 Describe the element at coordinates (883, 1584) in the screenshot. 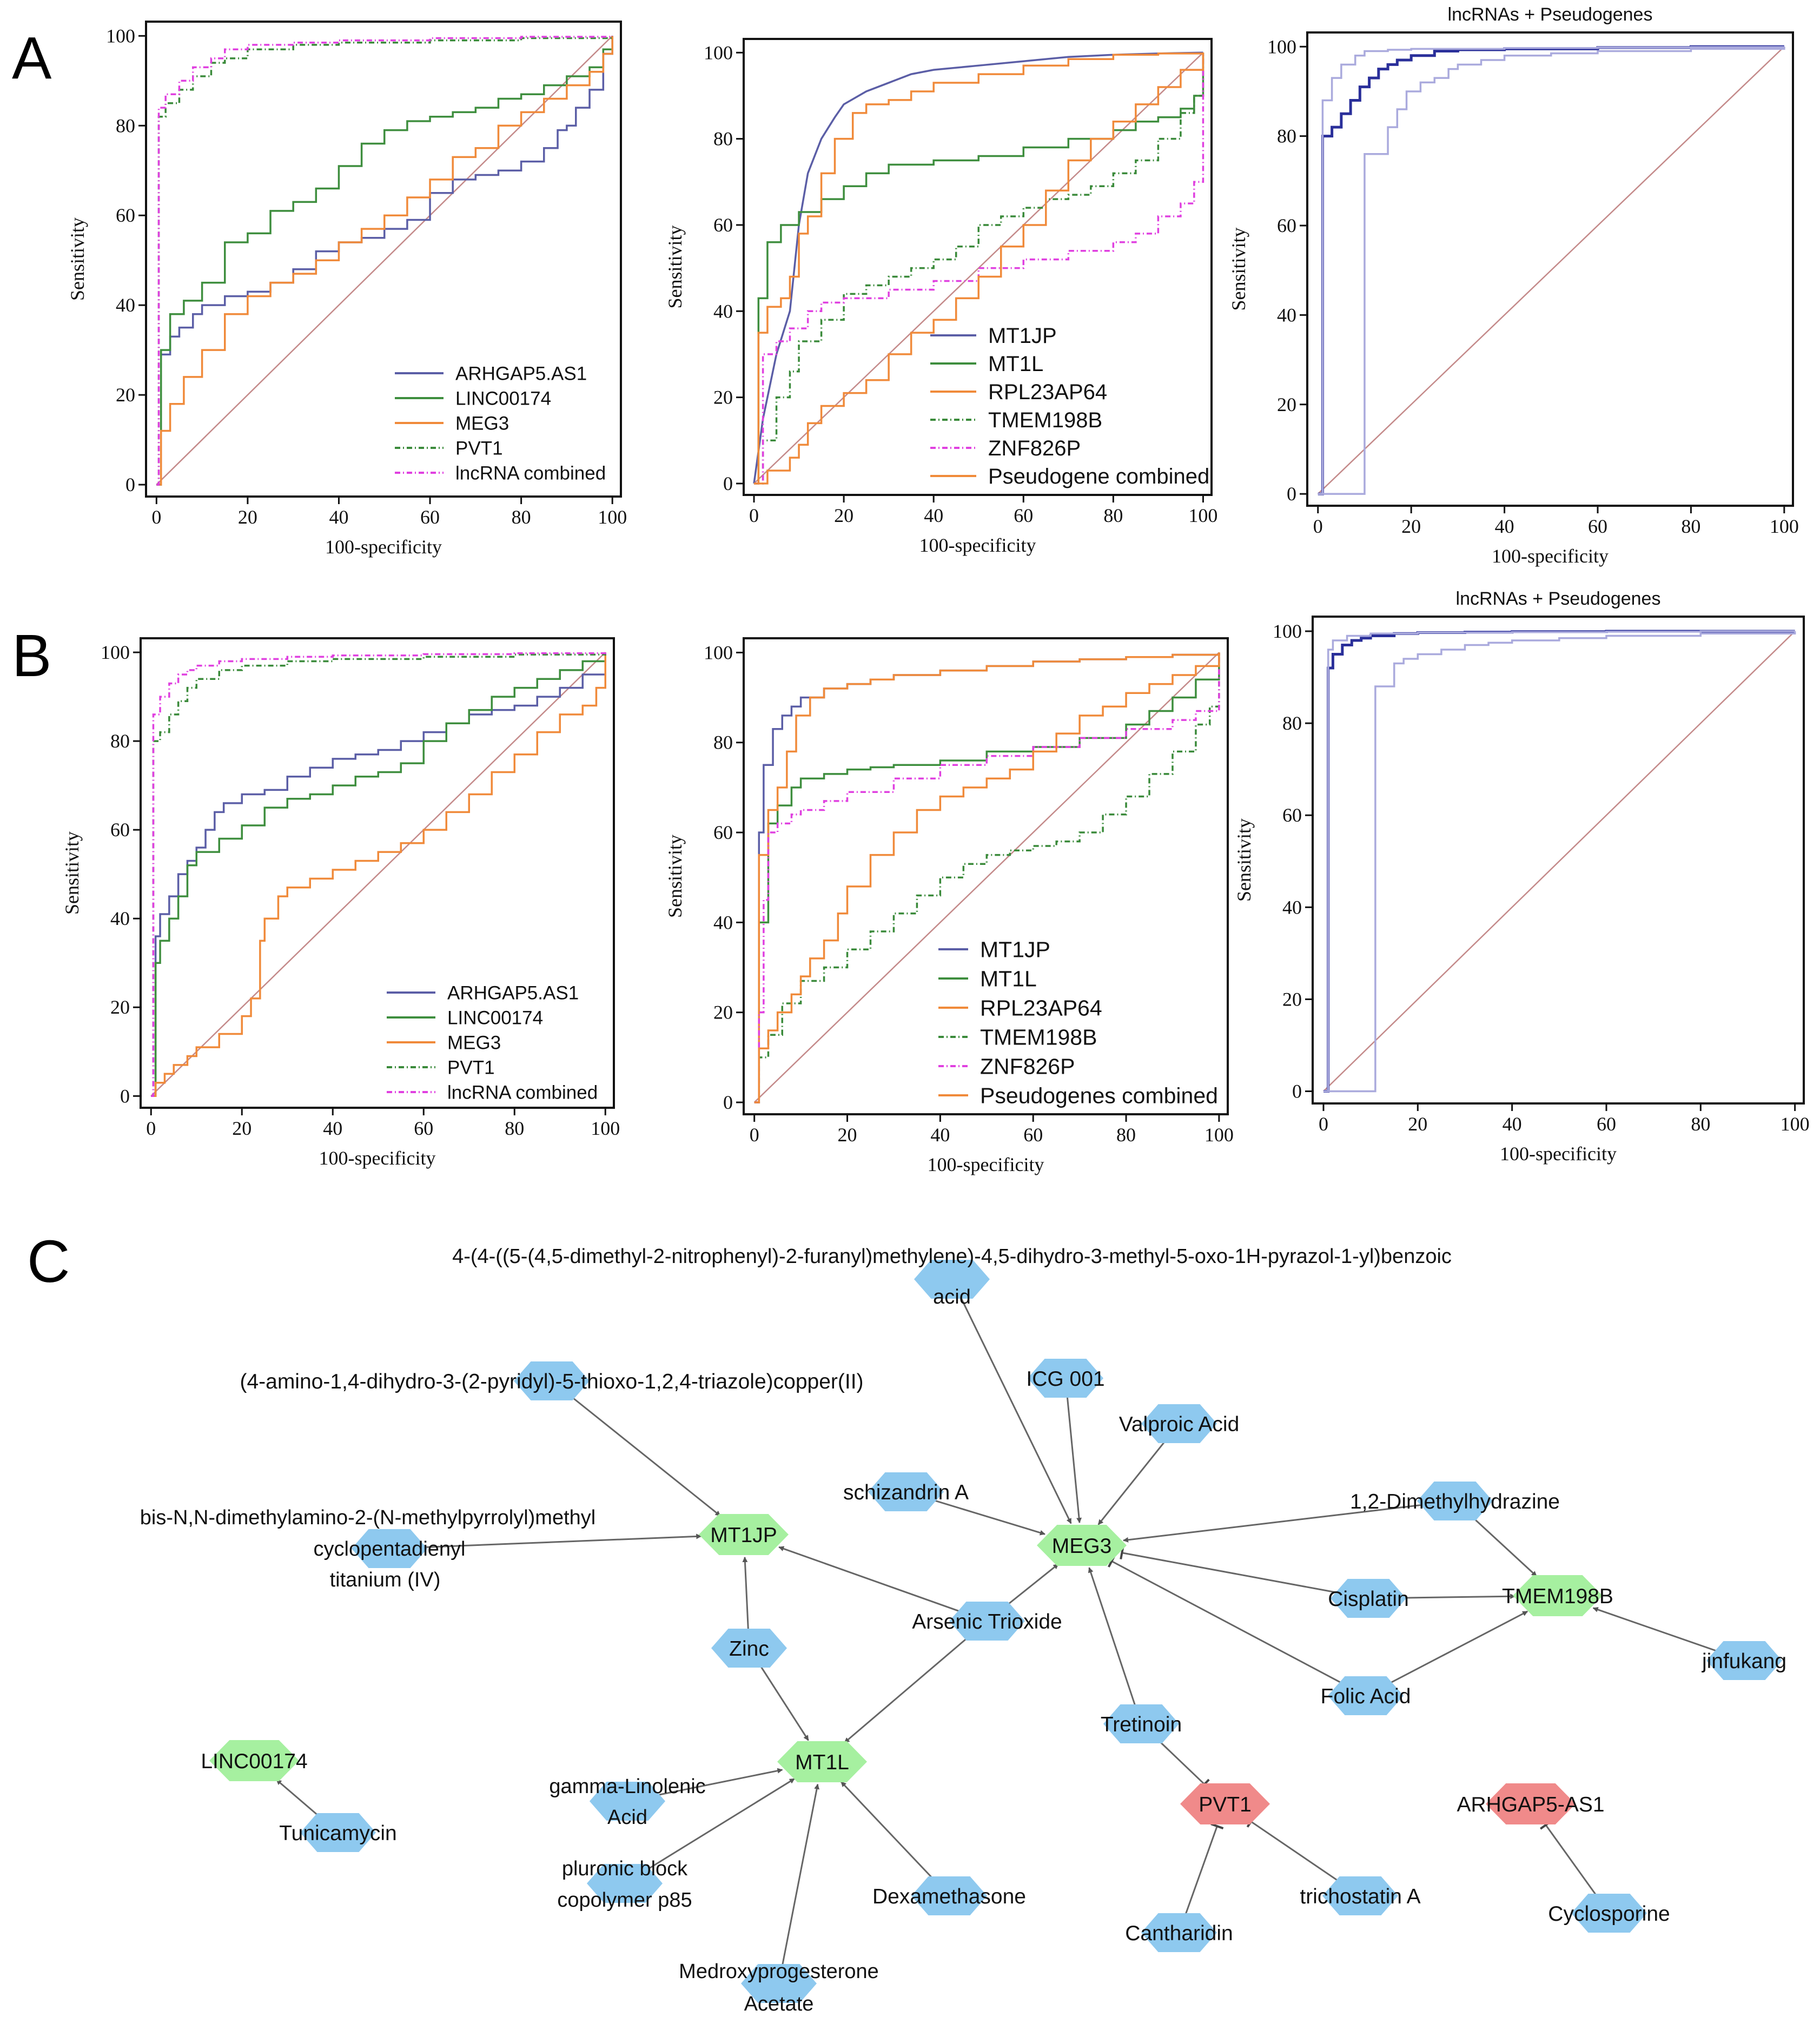

I see `edge-arsenic-to-MT1JP` at that location.